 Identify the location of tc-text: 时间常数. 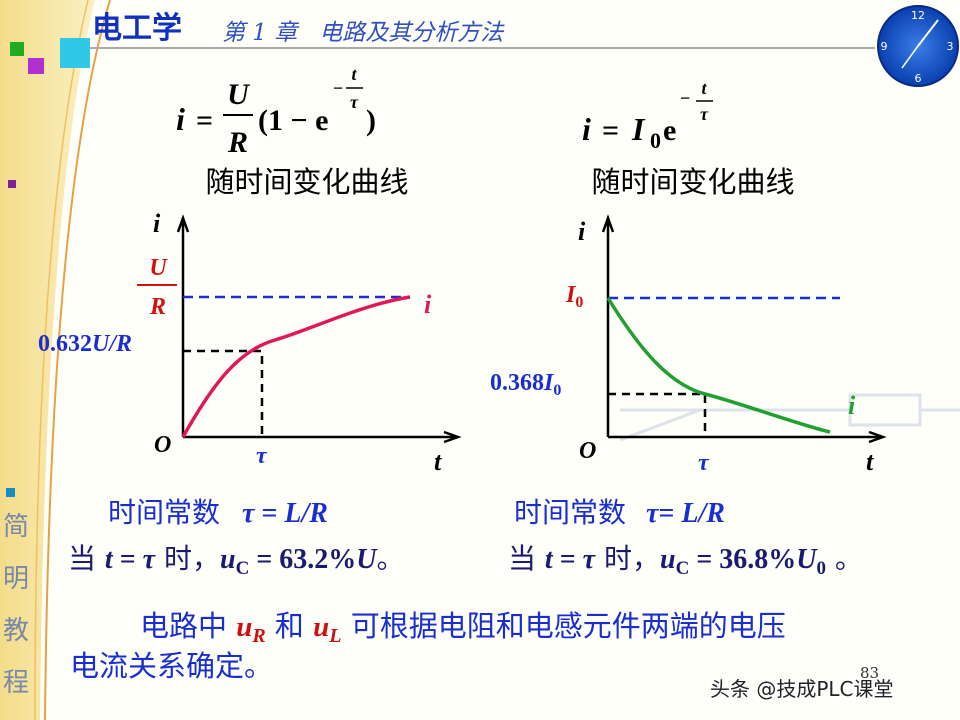
(570, 512).